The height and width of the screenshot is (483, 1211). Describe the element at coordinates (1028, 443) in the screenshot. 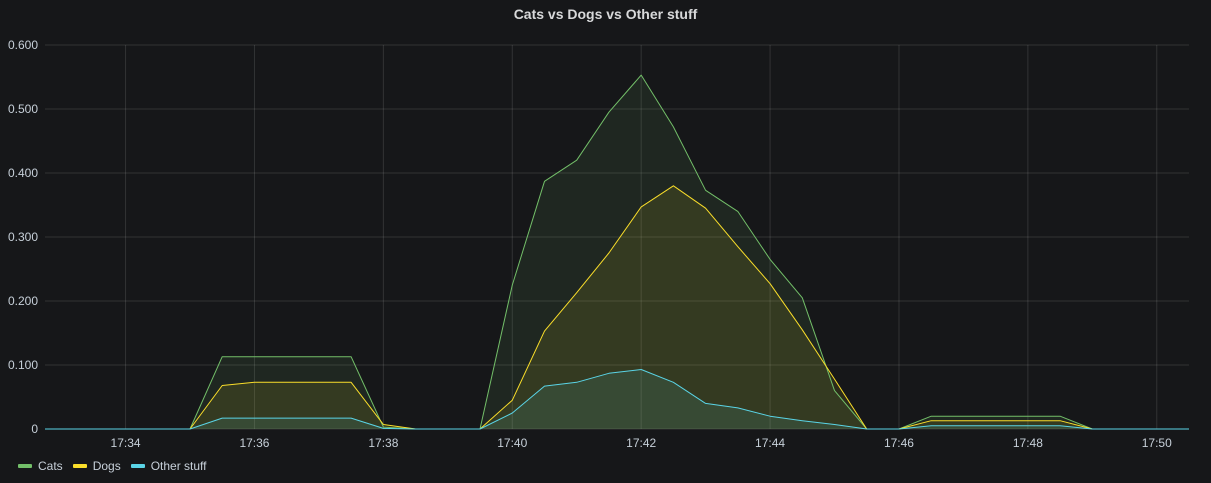

I see `x-tick-label: 17:48` at that location.